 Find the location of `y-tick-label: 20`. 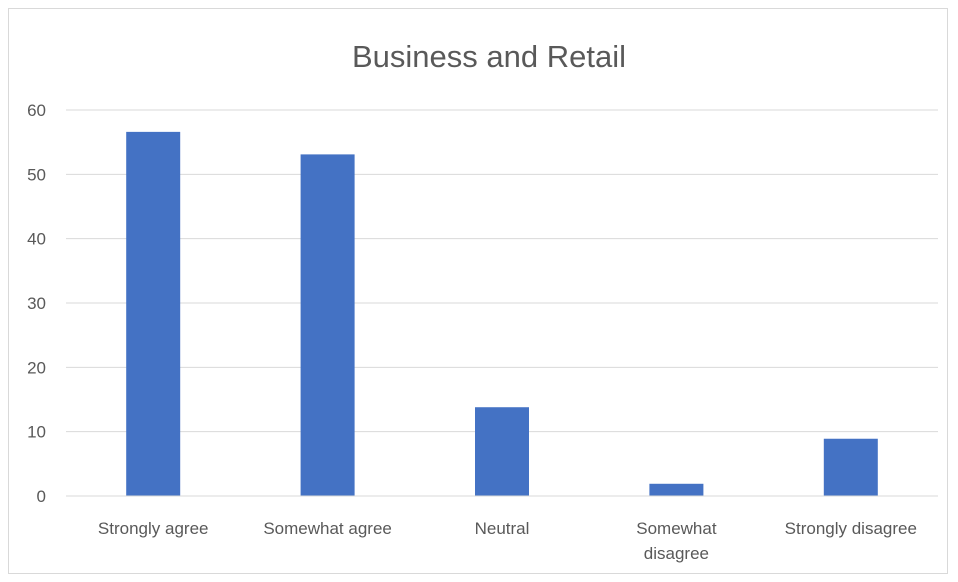

y-tick-label: 20 is located at coordinates (36, 367).